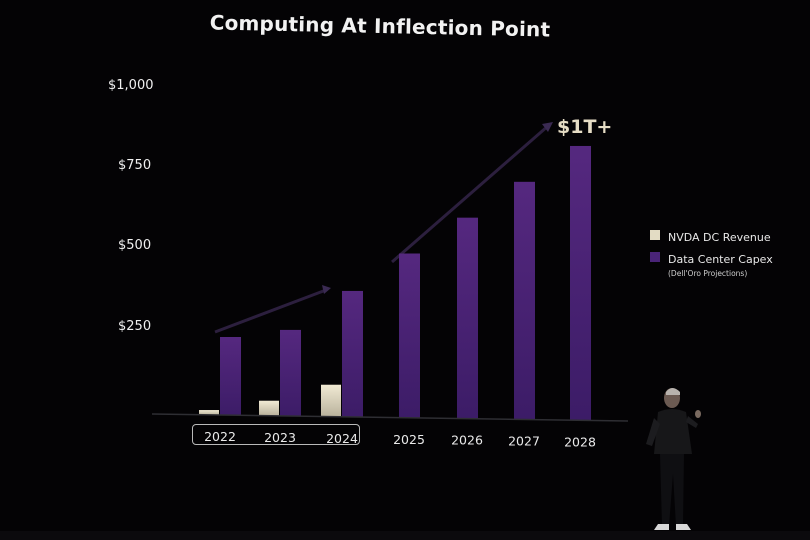 This screenshot has height=540, width=810. What do you see at coordinates (585, 127) in the screenshot?
I see `trillion-annotation: $1T+` at bounding box center [585, 127].